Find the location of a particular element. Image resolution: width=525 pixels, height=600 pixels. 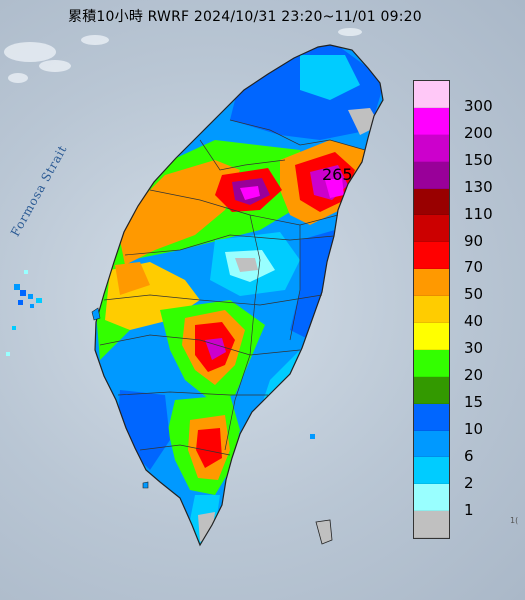

color-legend is located at coordinates (431, 310).